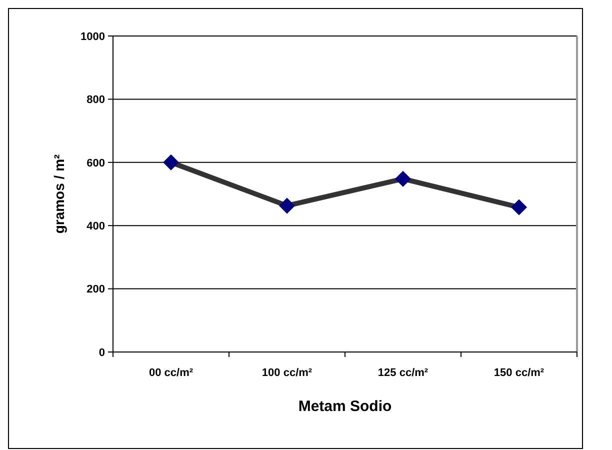  I want to click on x-tick-label: 150 cc/m², so click(519, 373).